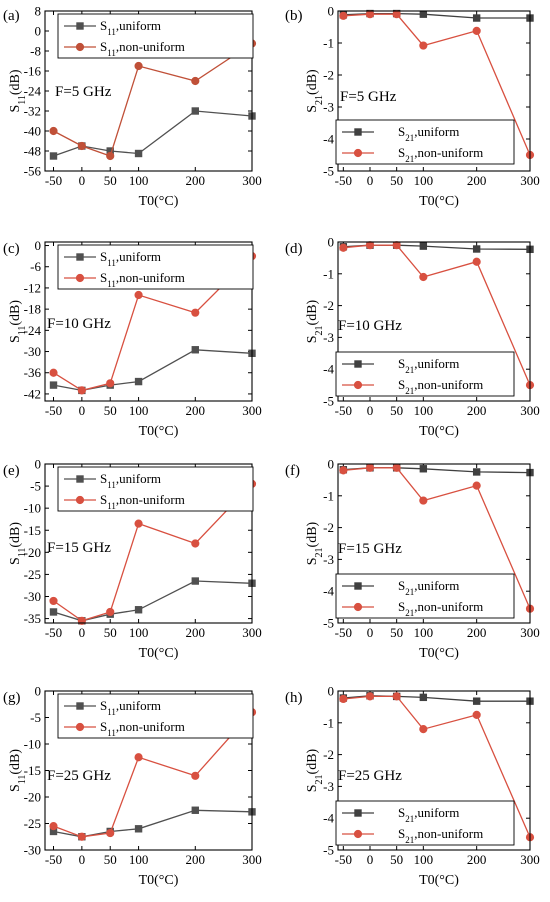  What do you see at coordinates (294, 16) in the screenshot?
I see `panel-label: (b)` at bounding box center [294, 16].